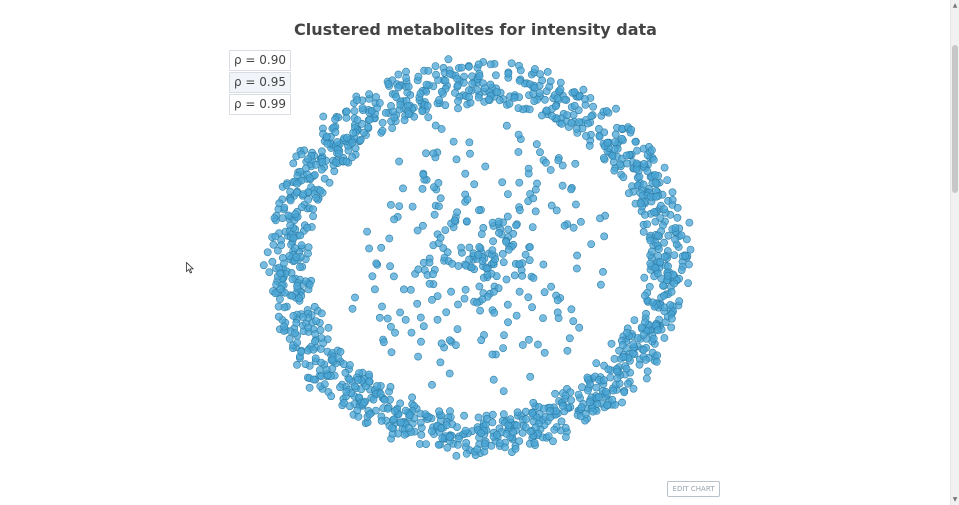 This screenshot has width=959, height=505. I want to click on edit-chart-button: EDIT CHART, so click(693, 489).